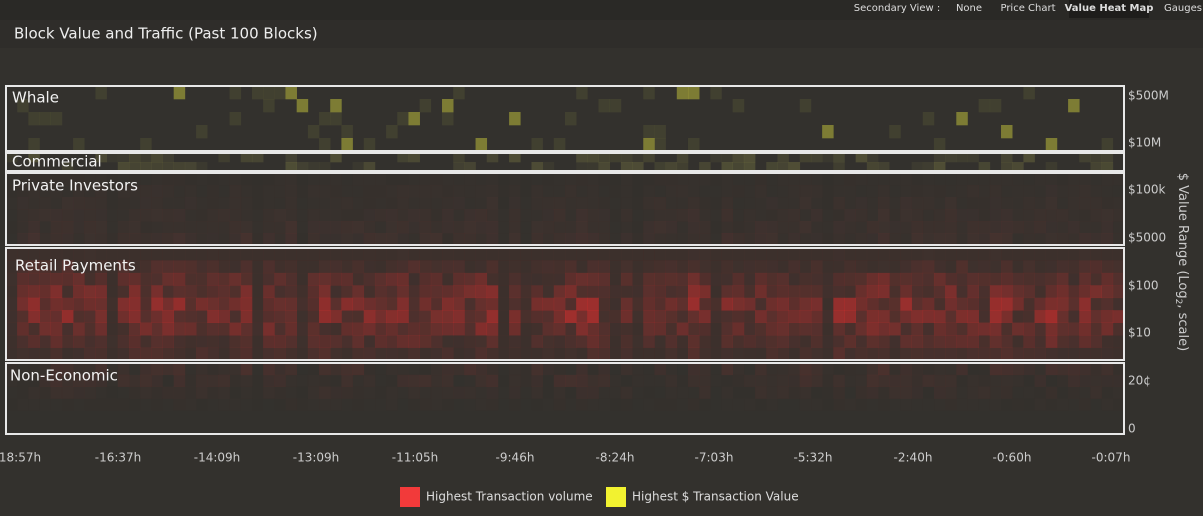  What do you see at coordinates (515, 458) in the screenshot?
I see `x-axis-label: -9:46h` at bounding box center [515, 458].